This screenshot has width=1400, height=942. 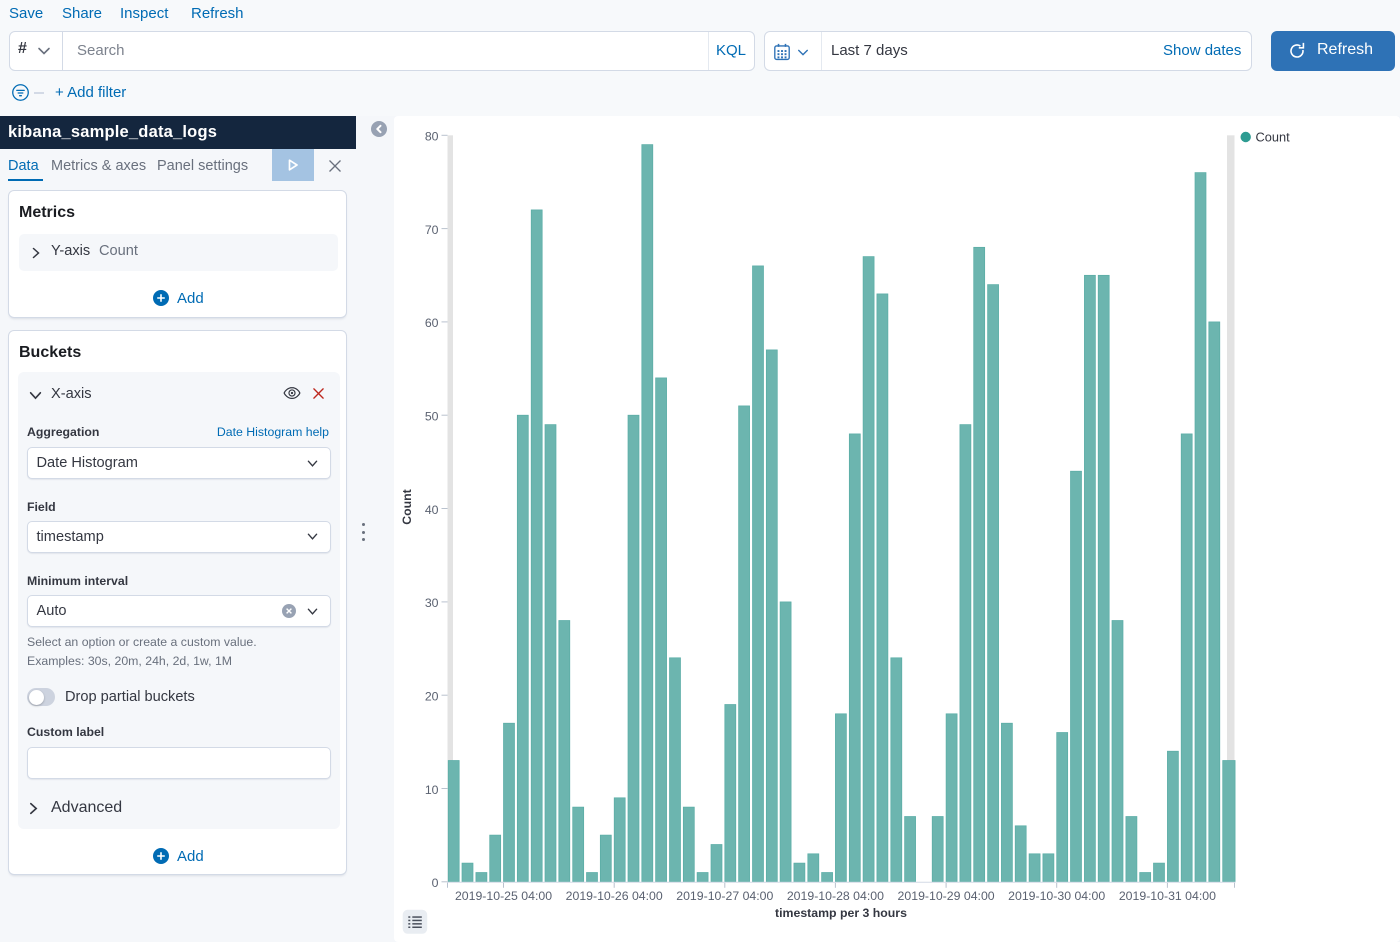 What do you see at coordinates (432, 603) in the screenshot?
I see `svg-text: 30` at bounding box center [432, 603].